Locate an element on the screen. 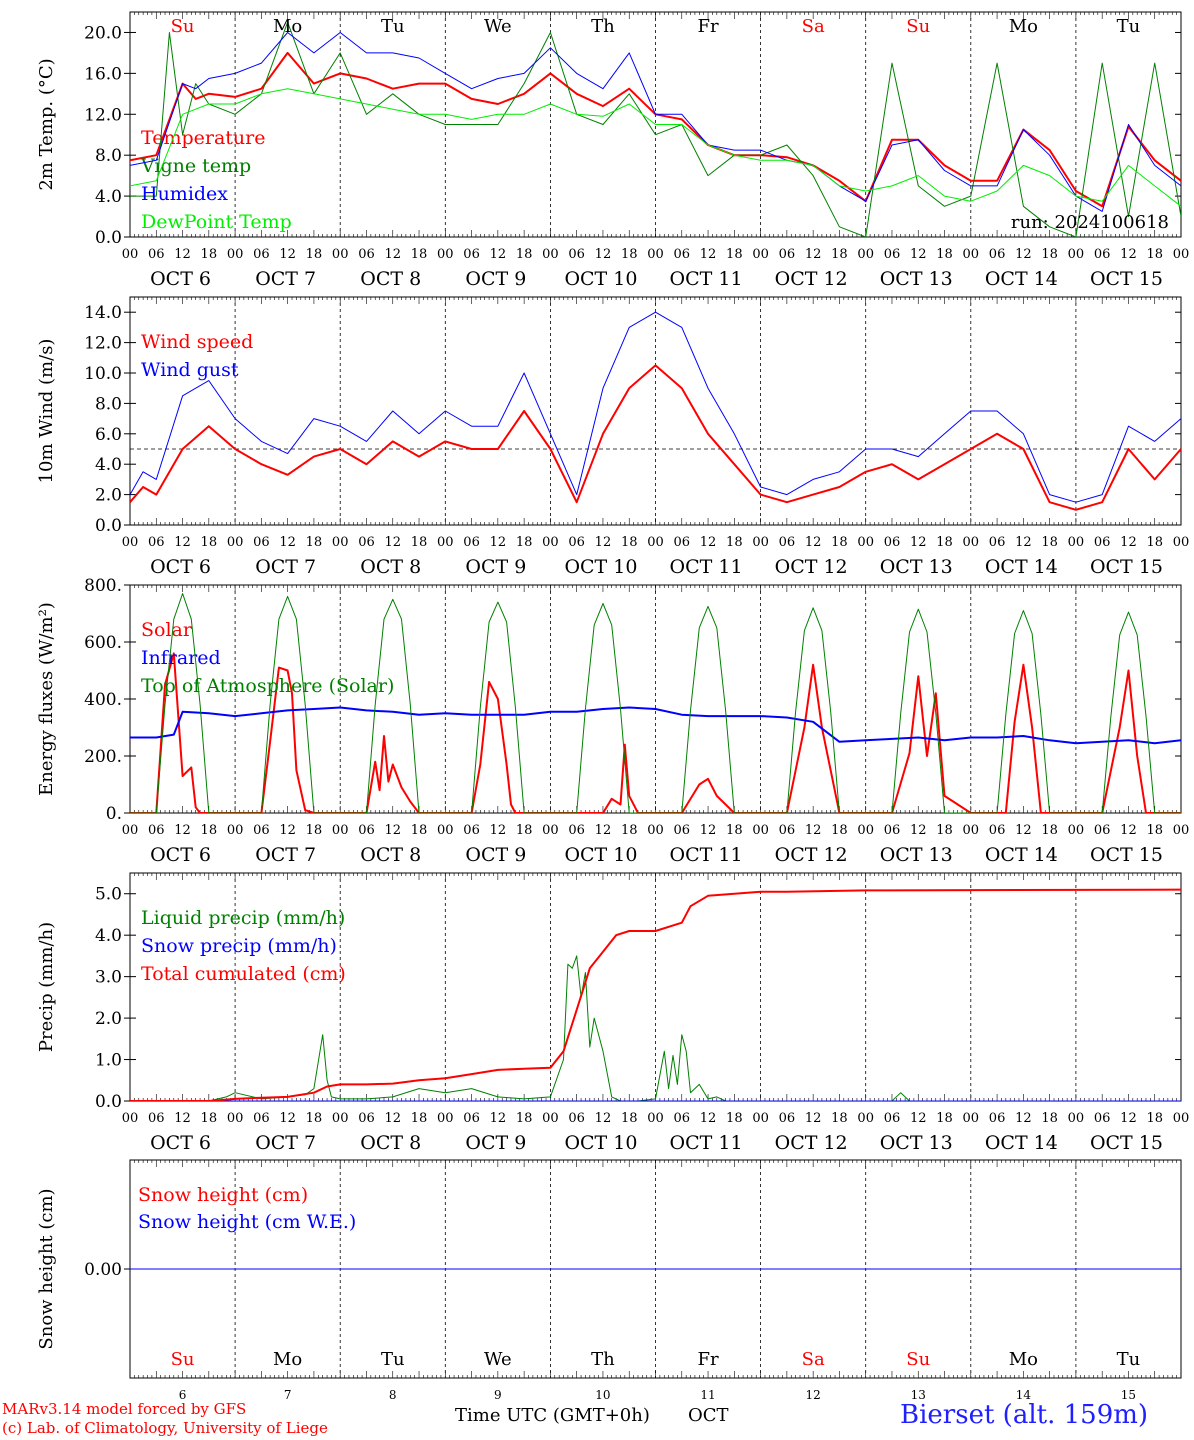 Image resolution: width=1194 pixels, height=1440 pixels. legend-entry: Top of Atmosphere (Solar) is located at coordinates (267, 686).